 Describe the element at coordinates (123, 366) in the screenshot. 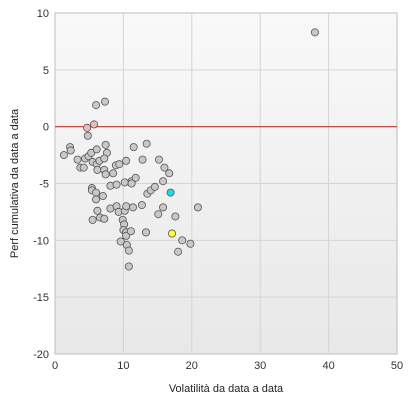

I see `x-tick-label: 10` at that location.